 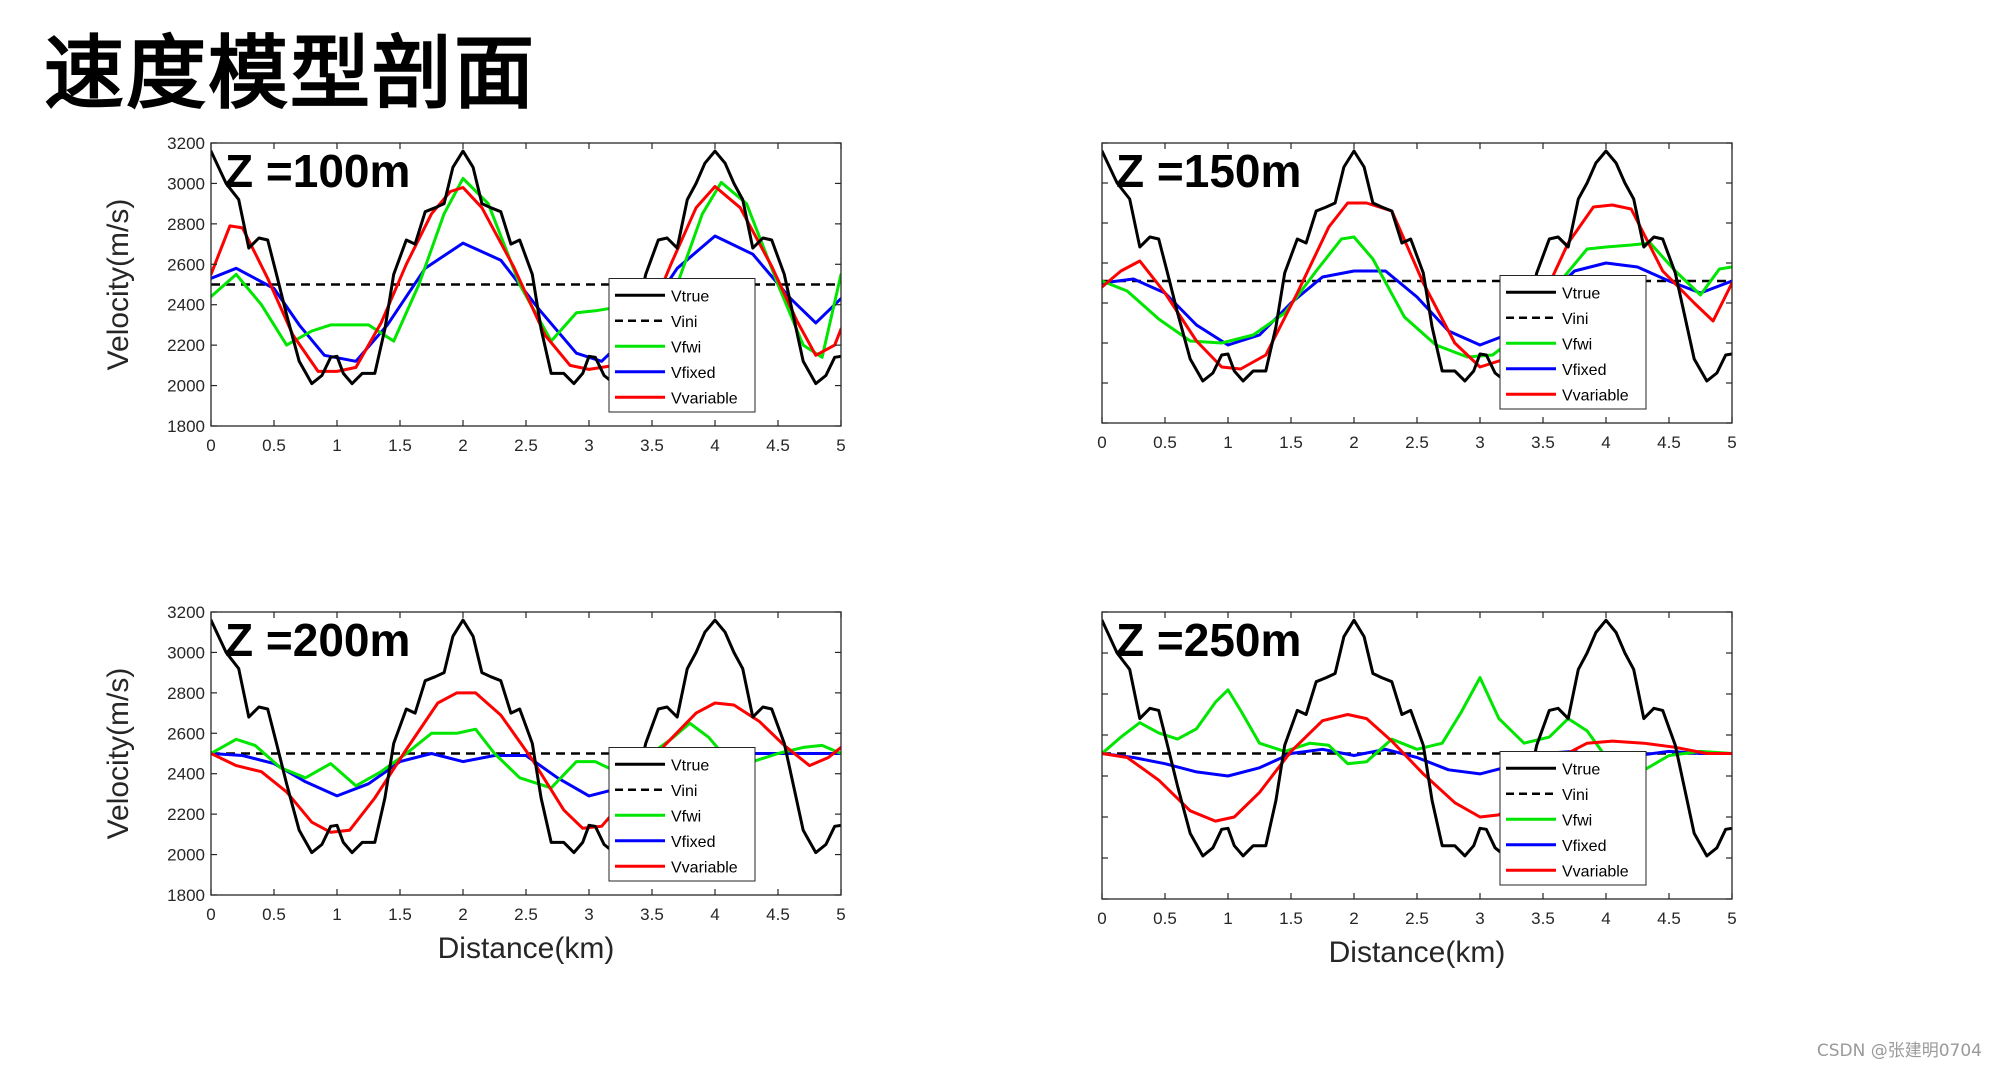 I want to click on panel-2-y-axis-label: Velocity(m/s), so click(x=118, y=754).